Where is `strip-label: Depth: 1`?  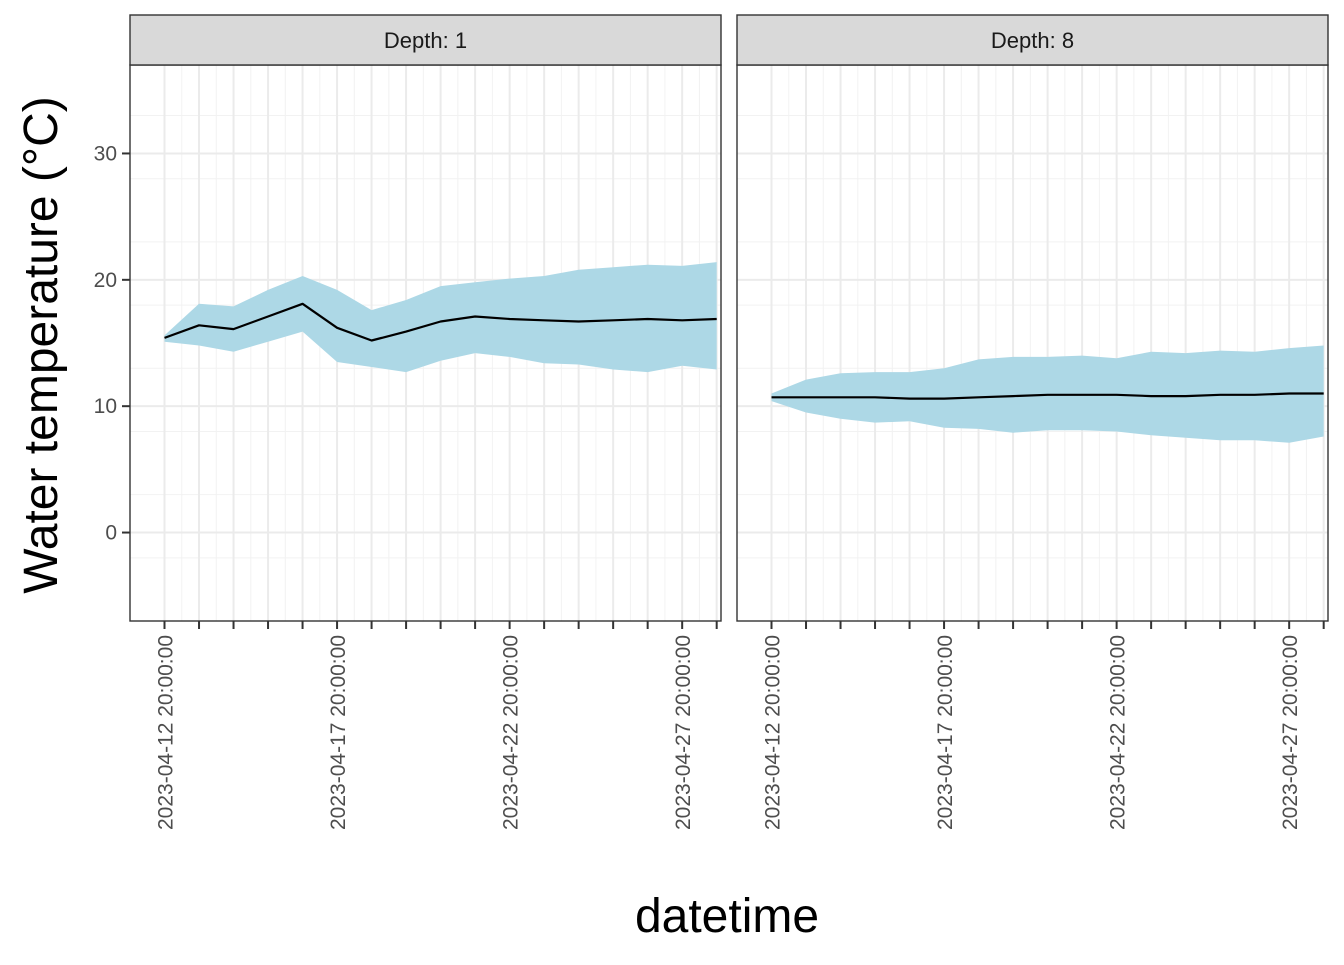
strip-label: Depth: 1 is located at coordinates (425, 40).